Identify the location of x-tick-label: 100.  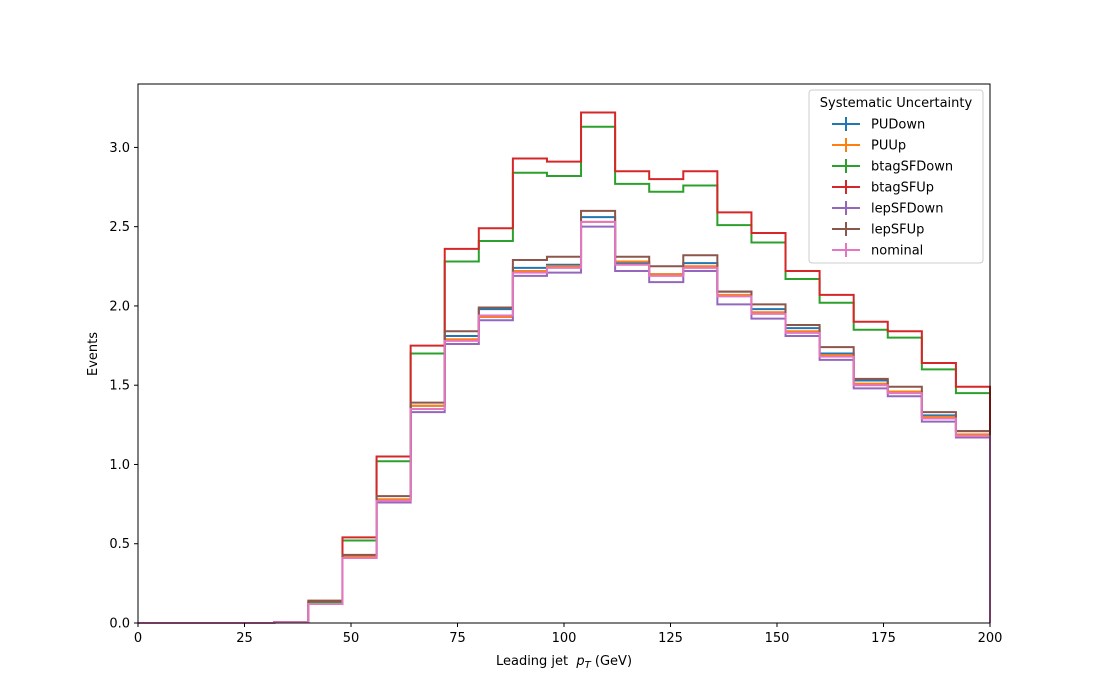
(564, 638).